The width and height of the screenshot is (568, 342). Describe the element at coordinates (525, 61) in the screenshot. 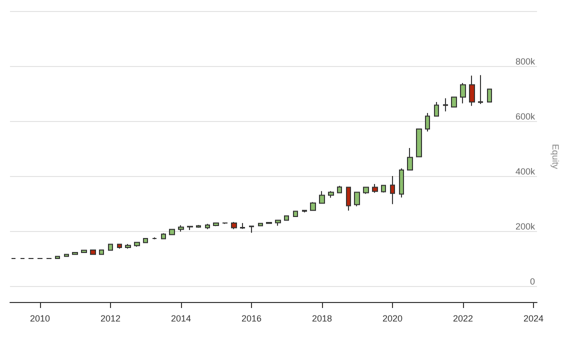

I see `y-tick-label: 800k` at that location.